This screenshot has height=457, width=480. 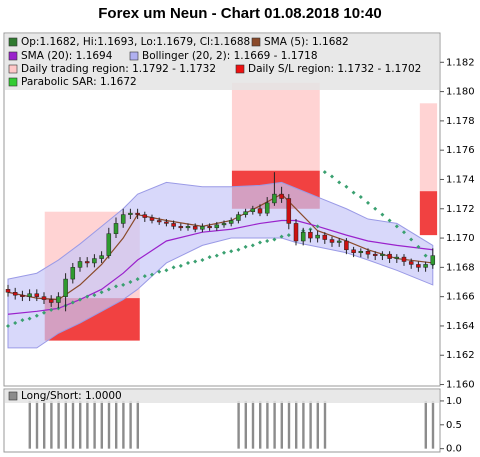 What do you see at coordinates (71, 396) in the screenshot?
I see `legend-label: Long/Short: 1.0000` at bounding box center [71, 396].